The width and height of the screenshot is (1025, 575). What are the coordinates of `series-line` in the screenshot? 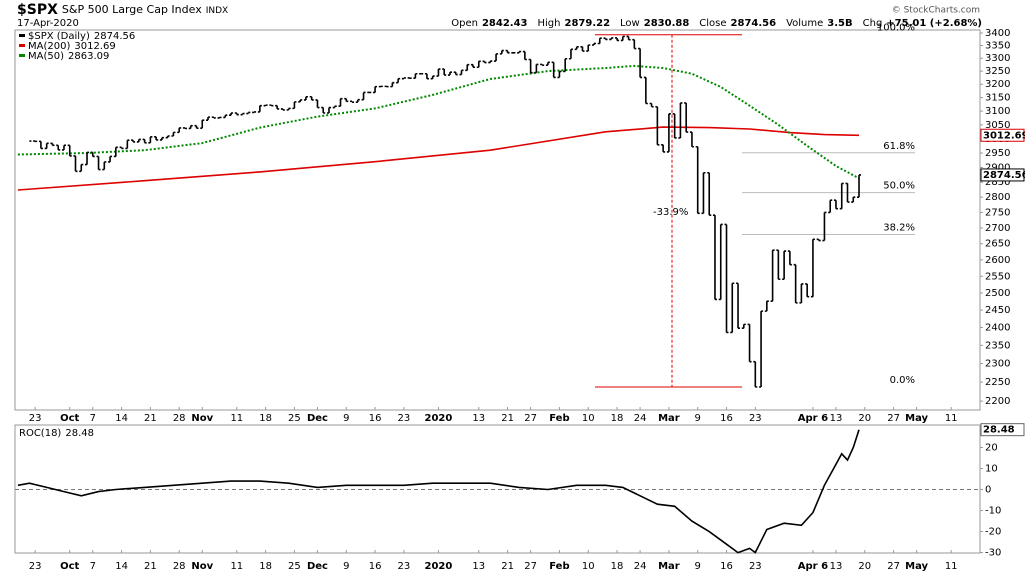 It's located at (438, 158).